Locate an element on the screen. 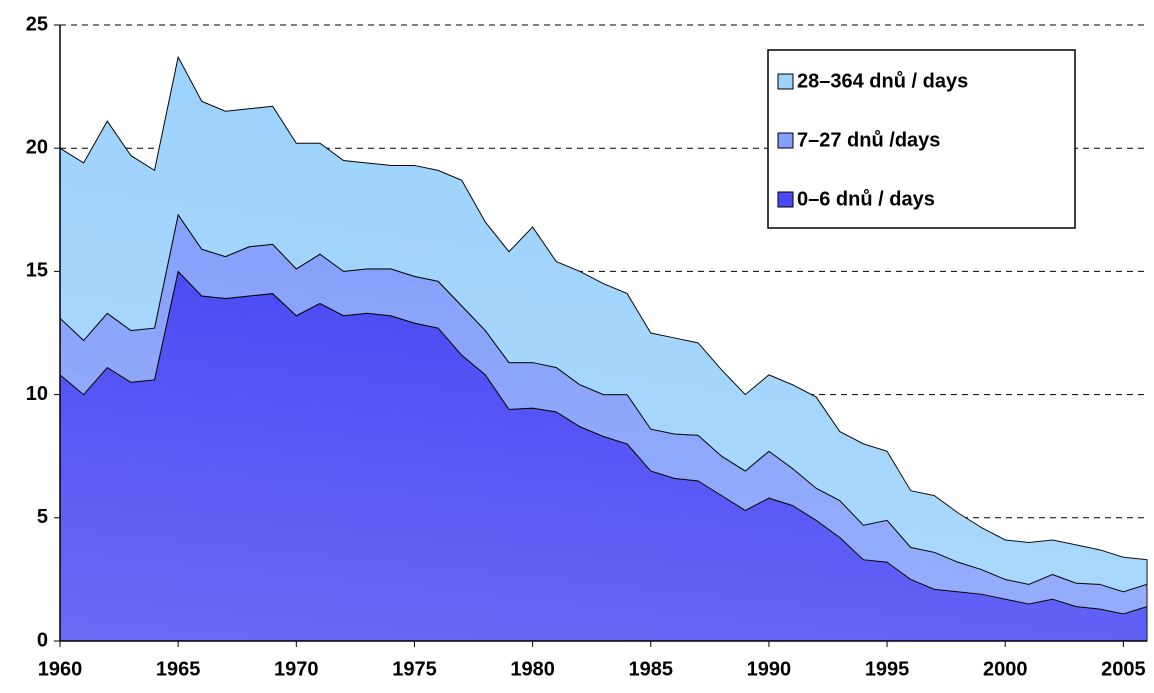 The height and width of the screenshot is (693, 1154). x-tick-label: 1960 is located at coordinates (60, 669).